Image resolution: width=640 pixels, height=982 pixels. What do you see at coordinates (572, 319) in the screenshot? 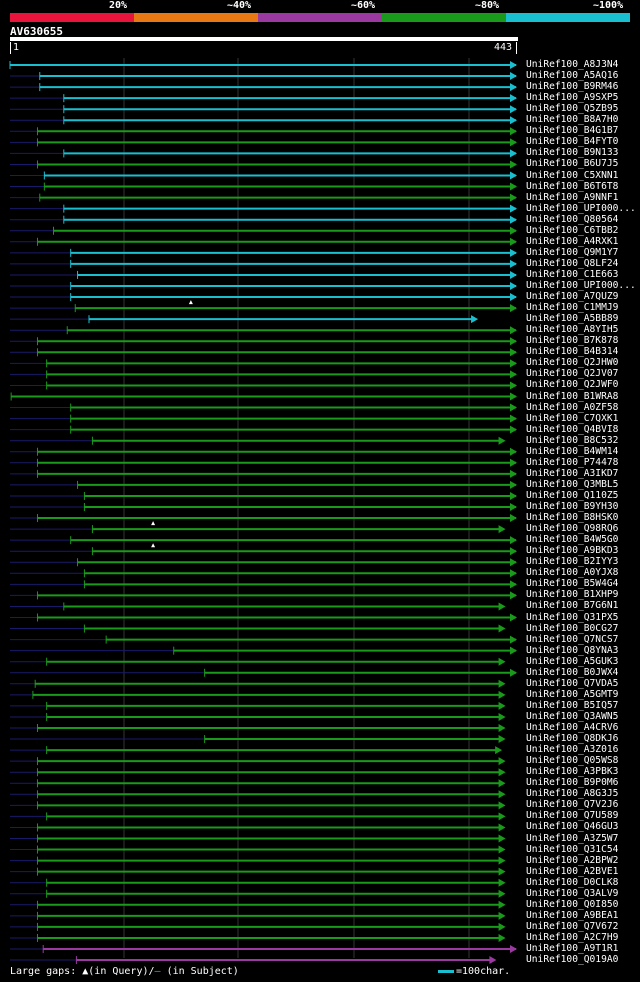
I see `hit-name: UniRef100_A5BB89` at bounding box center [572, 319].